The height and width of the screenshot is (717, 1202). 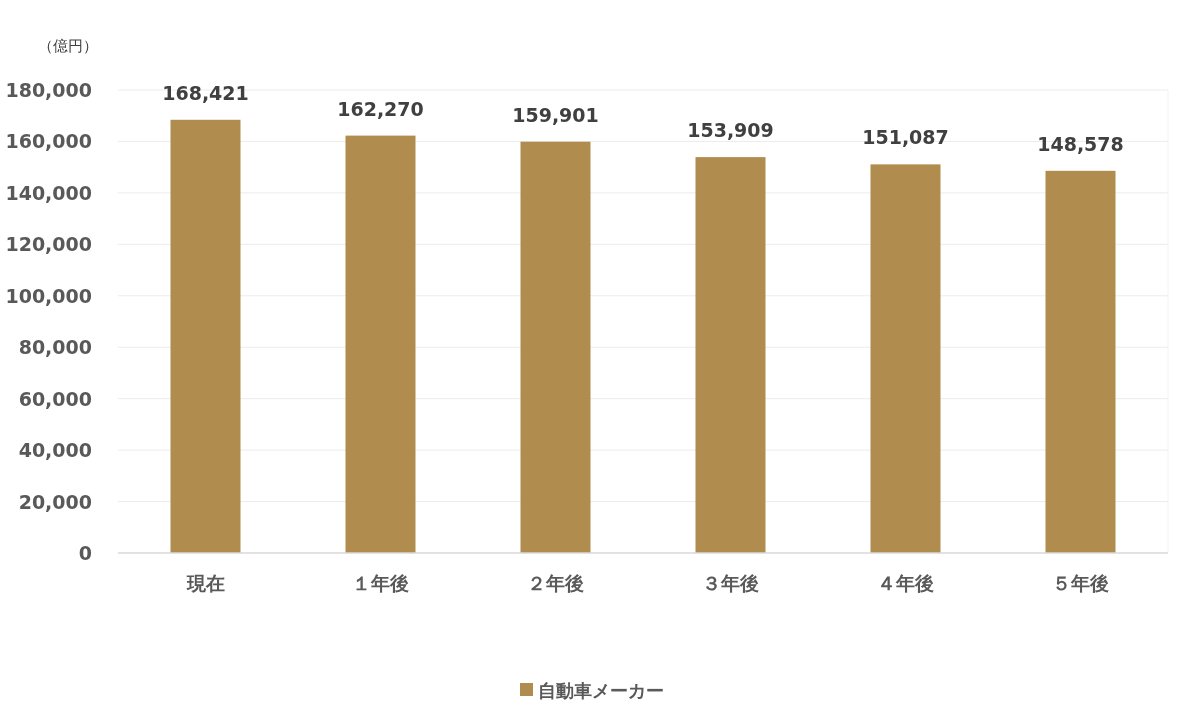 I want to click on x-tick-label: ３年後, so click(x=730, y=583).